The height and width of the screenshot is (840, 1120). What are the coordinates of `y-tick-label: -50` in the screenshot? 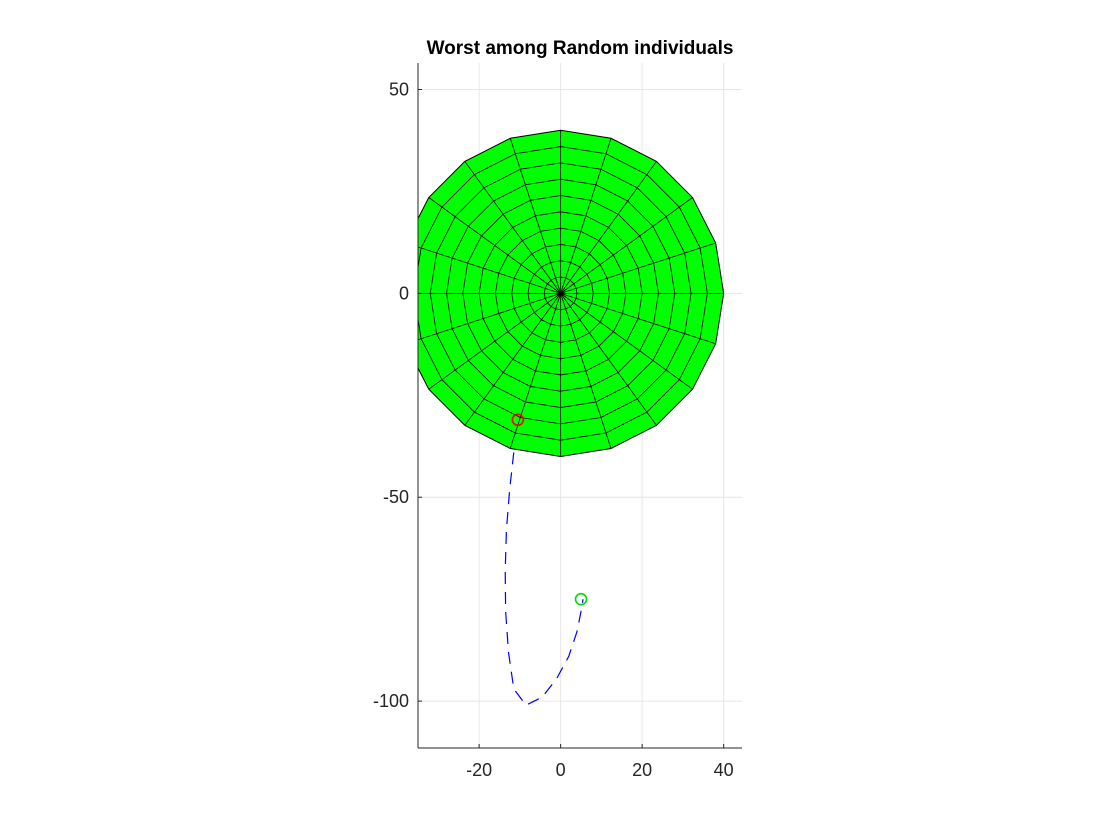 It's located at (396, 497).